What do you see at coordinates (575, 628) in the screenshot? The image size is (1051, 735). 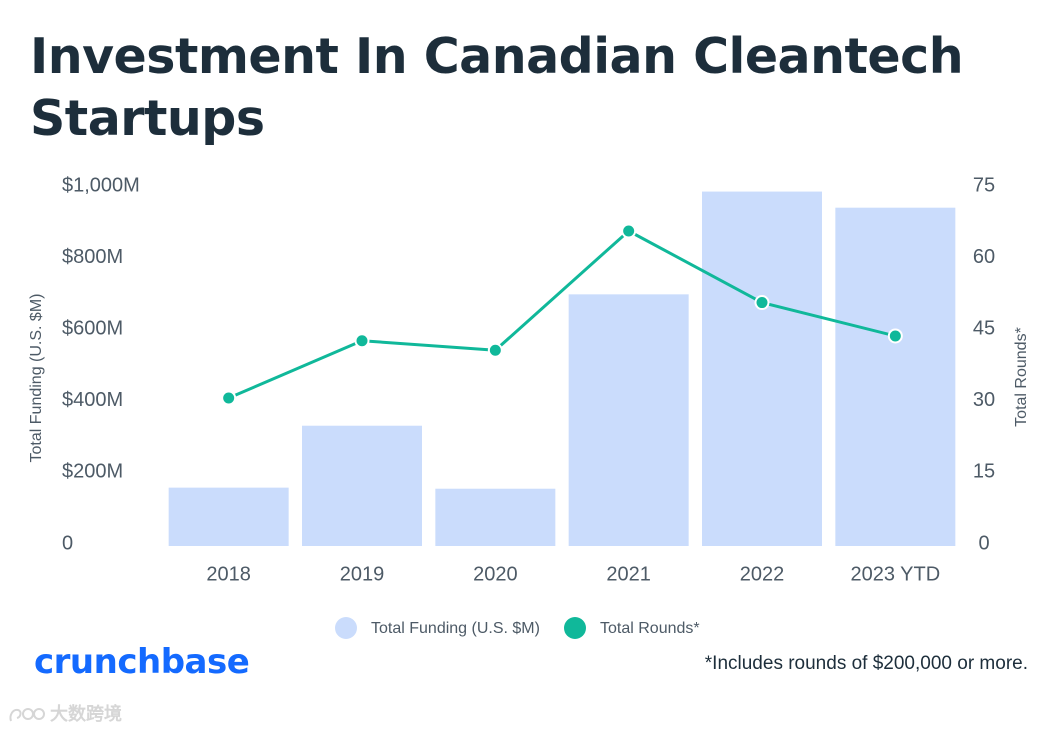 I see `legend-rounds-swatch` at bounding box center [575, 628].